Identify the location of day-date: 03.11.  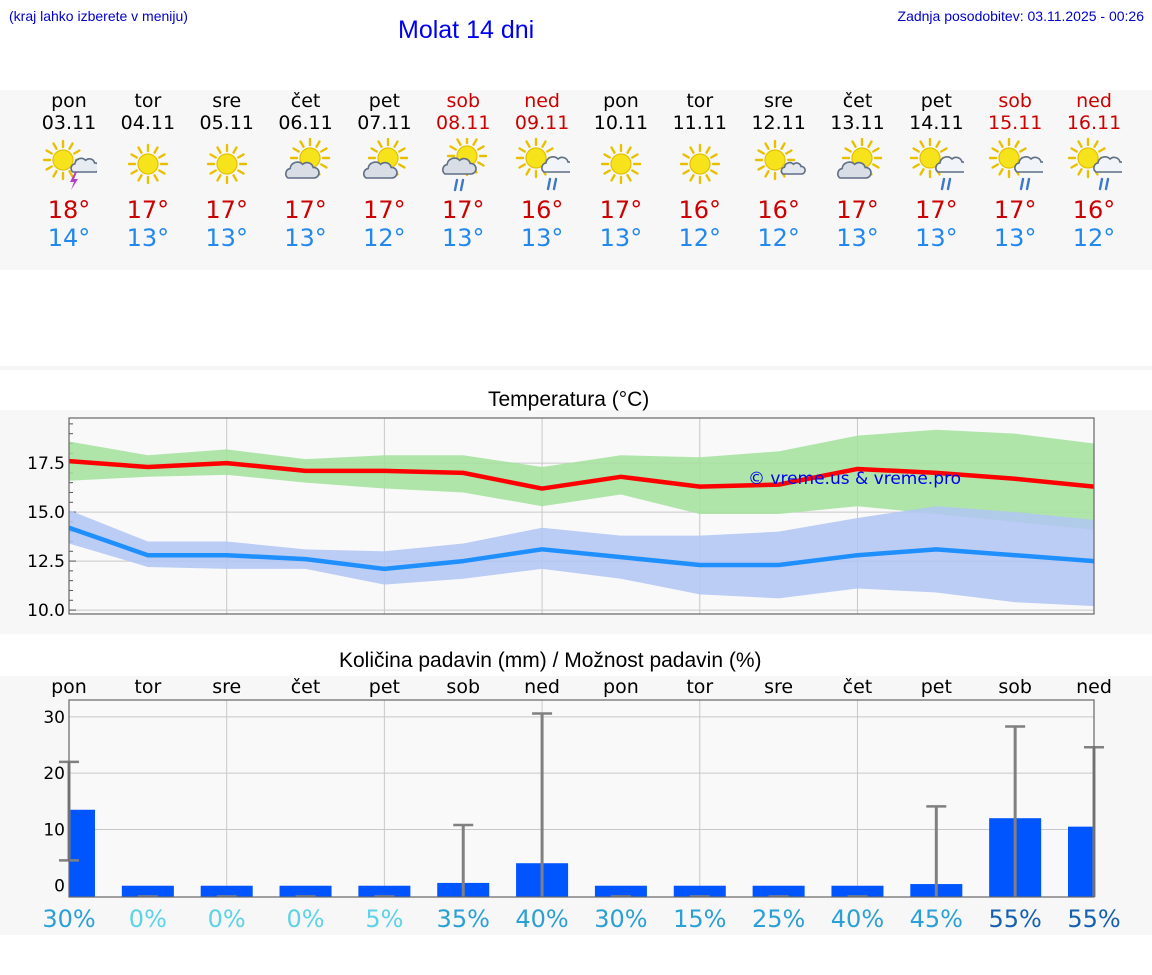
(69, 123).